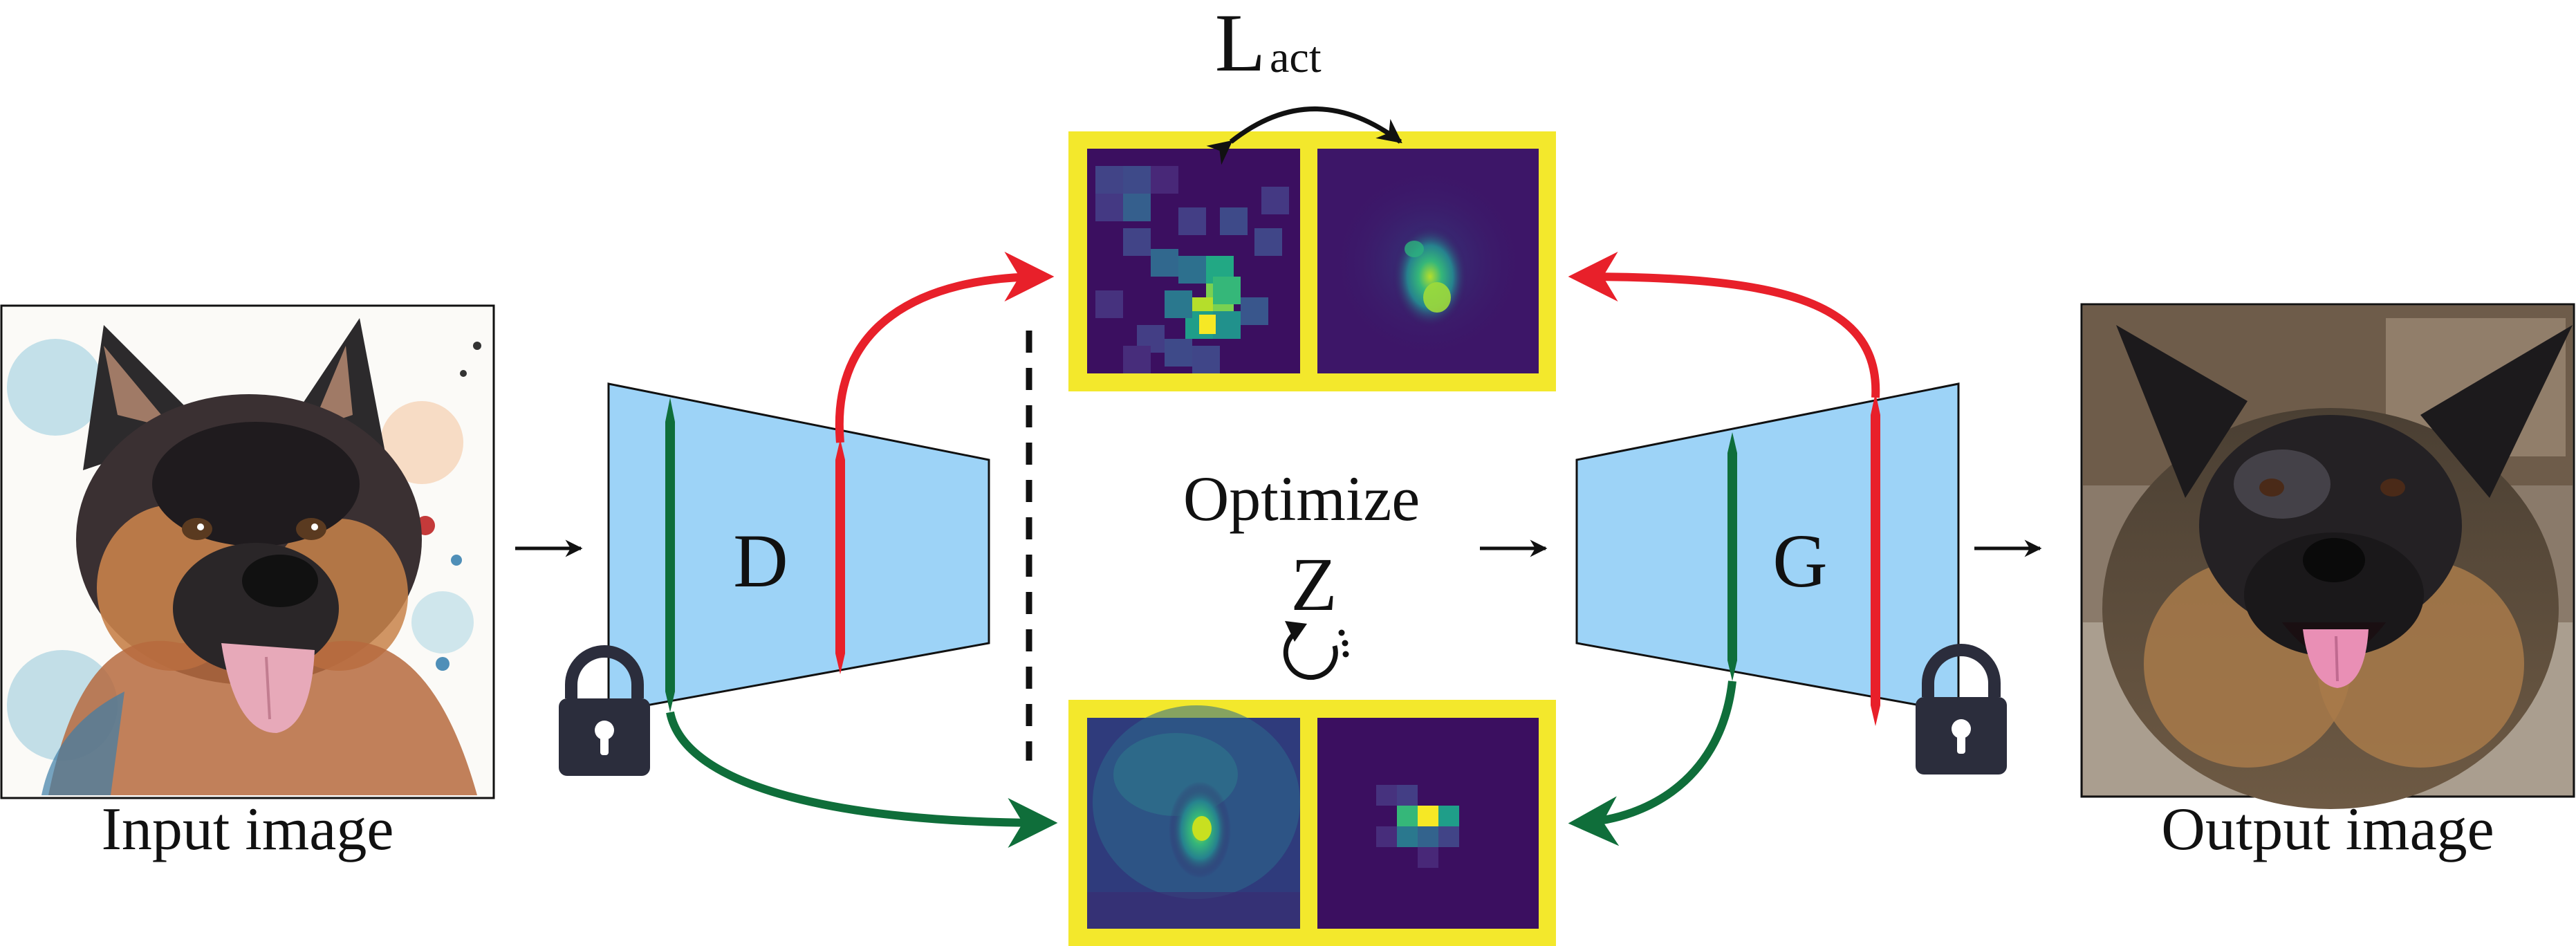 This screenshot has width=2576, height=946. Describe the element at coordinates (1724, 325) in the screenshot. I see `g-red-connection` at that location.